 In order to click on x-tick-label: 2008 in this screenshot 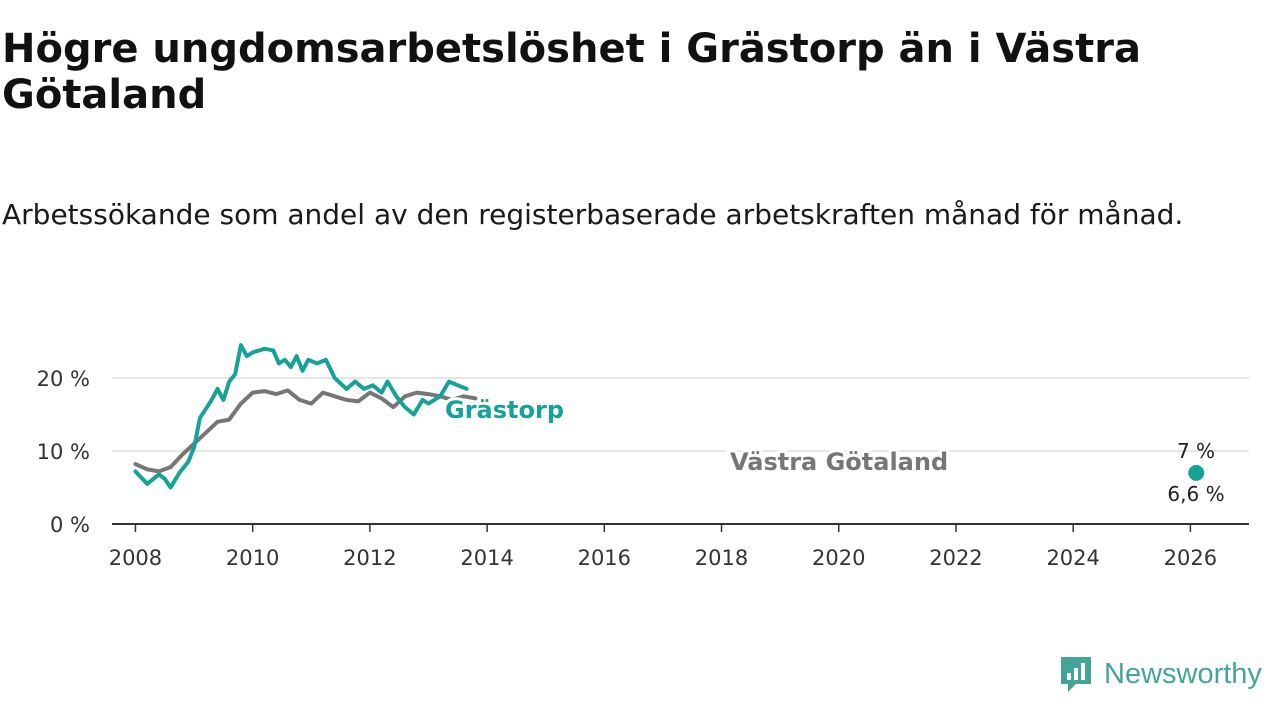, I will do `click(135, 558)`.